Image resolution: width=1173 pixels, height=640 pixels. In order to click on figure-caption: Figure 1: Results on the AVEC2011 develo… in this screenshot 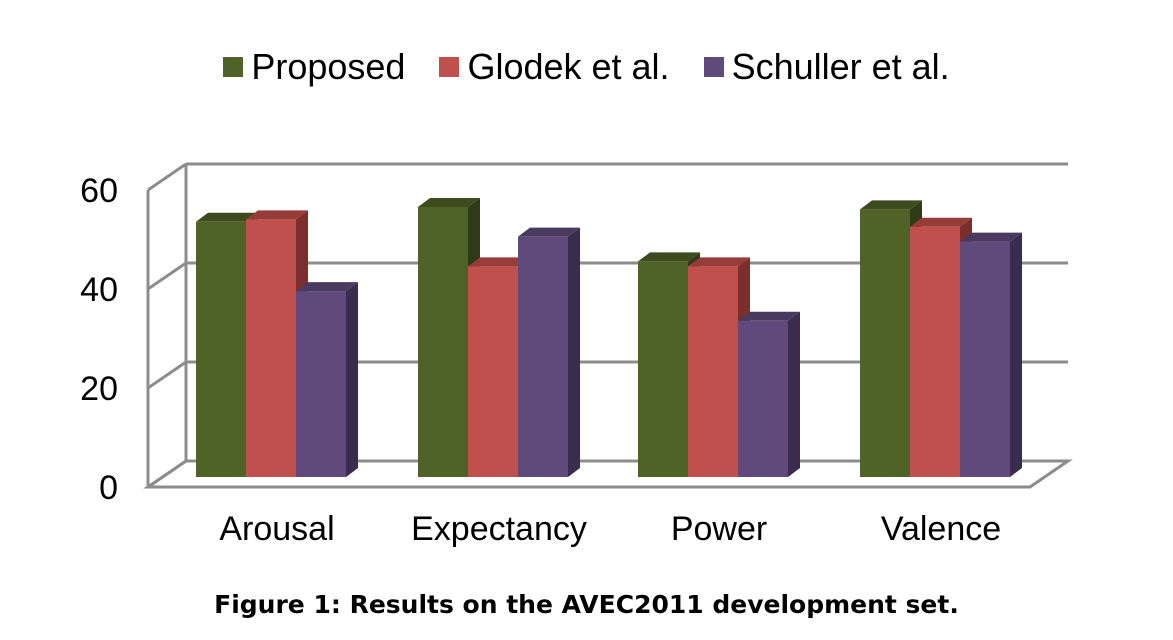, I will do `click(586, 604)`.